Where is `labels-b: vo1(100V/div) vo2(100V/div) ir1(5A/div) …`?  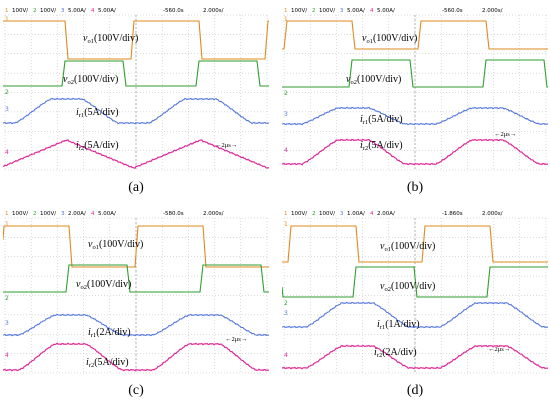 labels-b: vo1(100V/div) vo2(100V/div) ir1(5A/div) … is located at coordinates (431, 92).